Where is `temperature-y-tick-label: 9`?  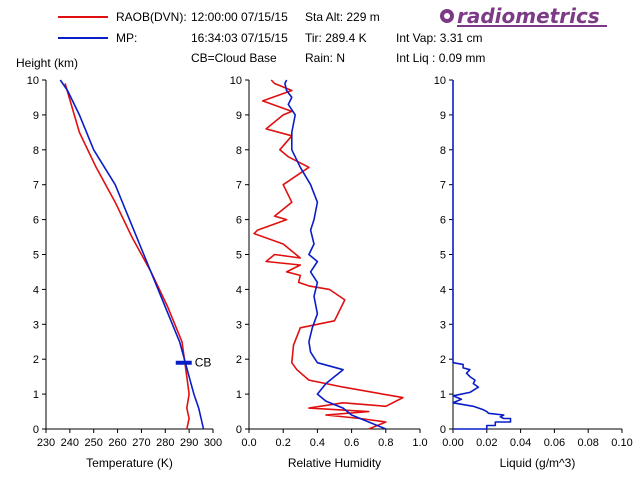 temperature-y-tick-label: 9 is located at coordinates (36, 116).